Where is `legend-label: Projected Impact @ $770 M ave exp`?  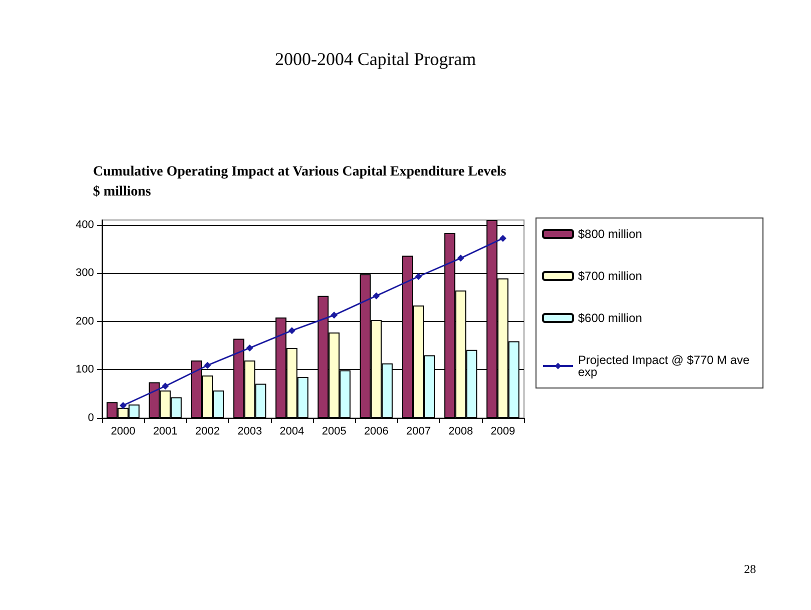 legend-label: Projected Impact @ $770 M ave exp is located at coordinates (665, 366).